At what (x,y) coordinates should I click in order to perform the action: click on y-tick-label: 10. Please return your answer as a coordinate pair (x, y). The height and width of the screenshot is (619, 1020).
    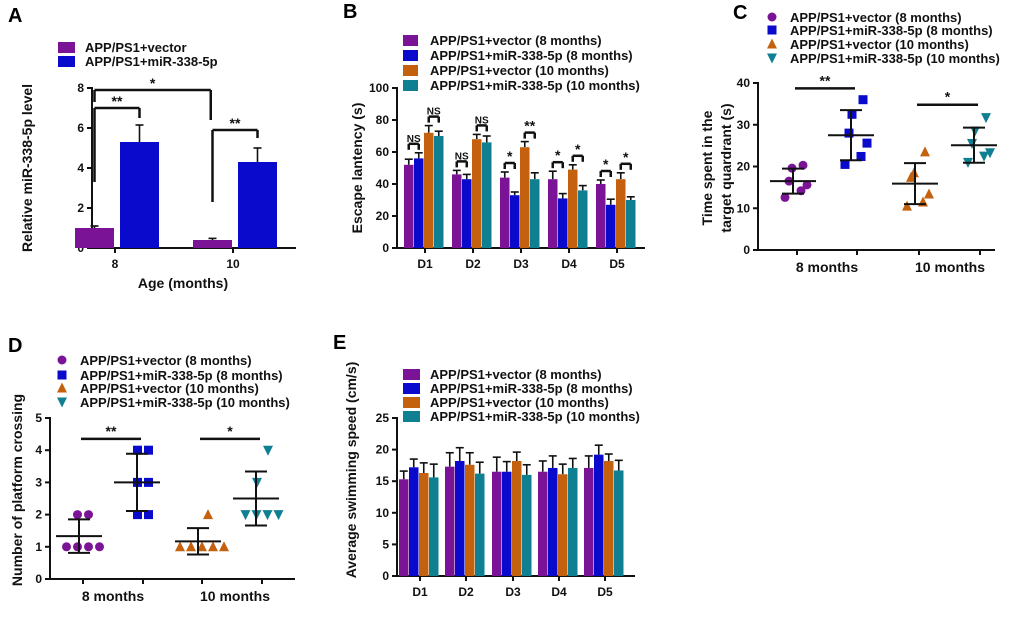
    Looking at the image, I should click on (383, 513).